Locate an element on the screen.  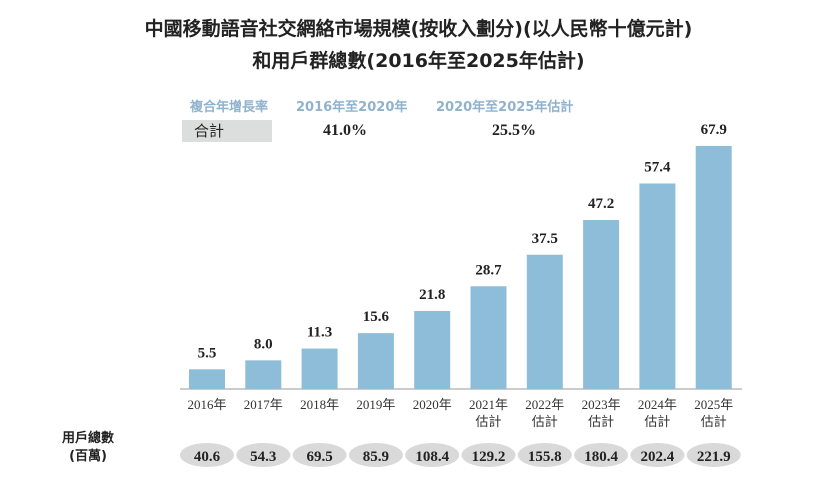
users-value: 85.9 is located at coordinates (376, 457).